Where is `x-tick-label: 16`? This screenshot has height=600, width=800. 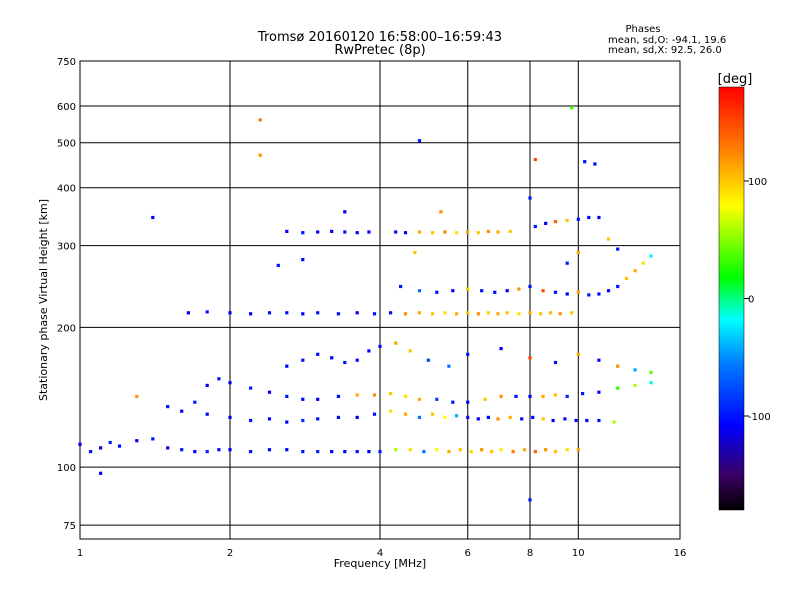 x-tick-label: 16 is located at coordinates (680, 553).